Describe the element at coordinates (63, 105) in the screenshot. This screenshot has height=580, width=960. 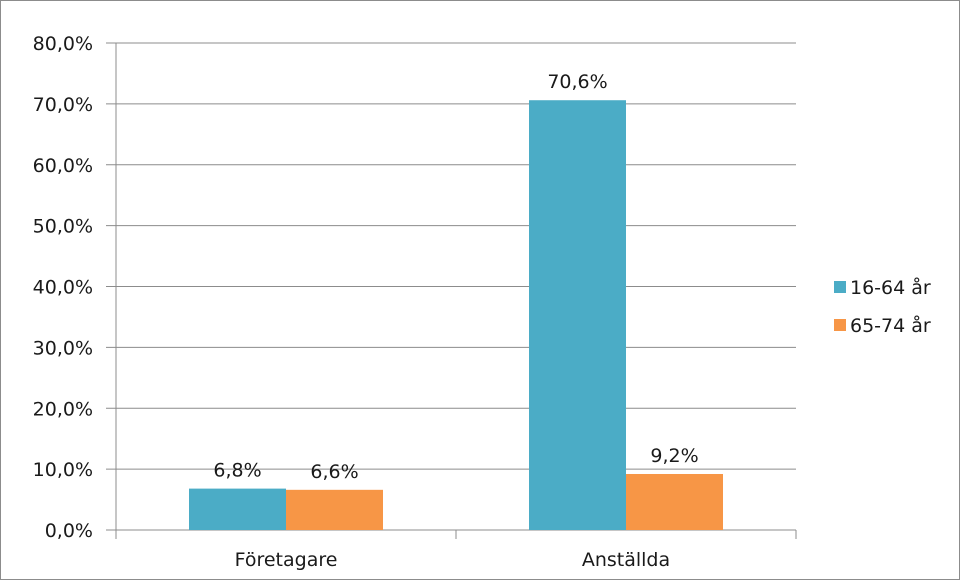
I see `y-tick-label-7: 70,0%` at that location.